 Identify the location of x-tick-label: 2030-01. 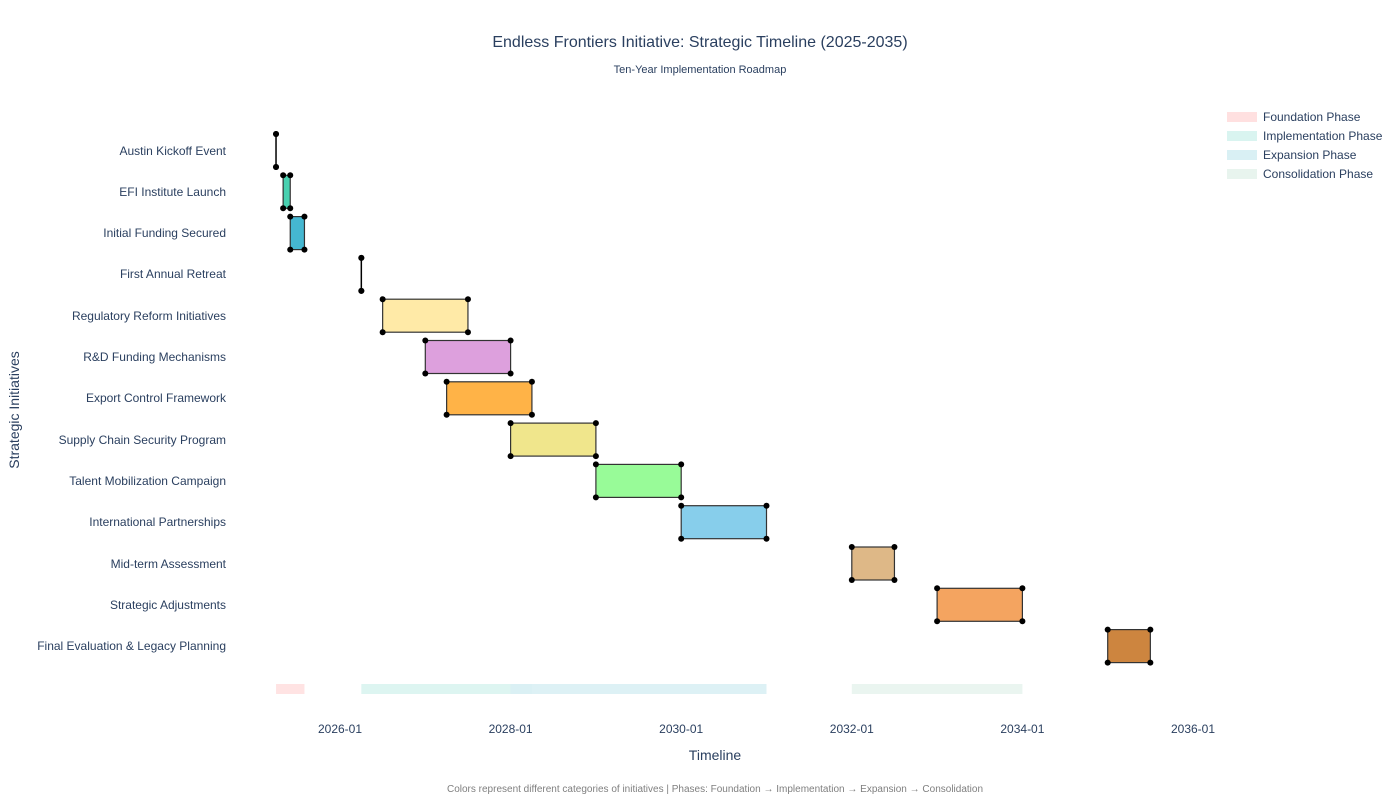
(681, 729).